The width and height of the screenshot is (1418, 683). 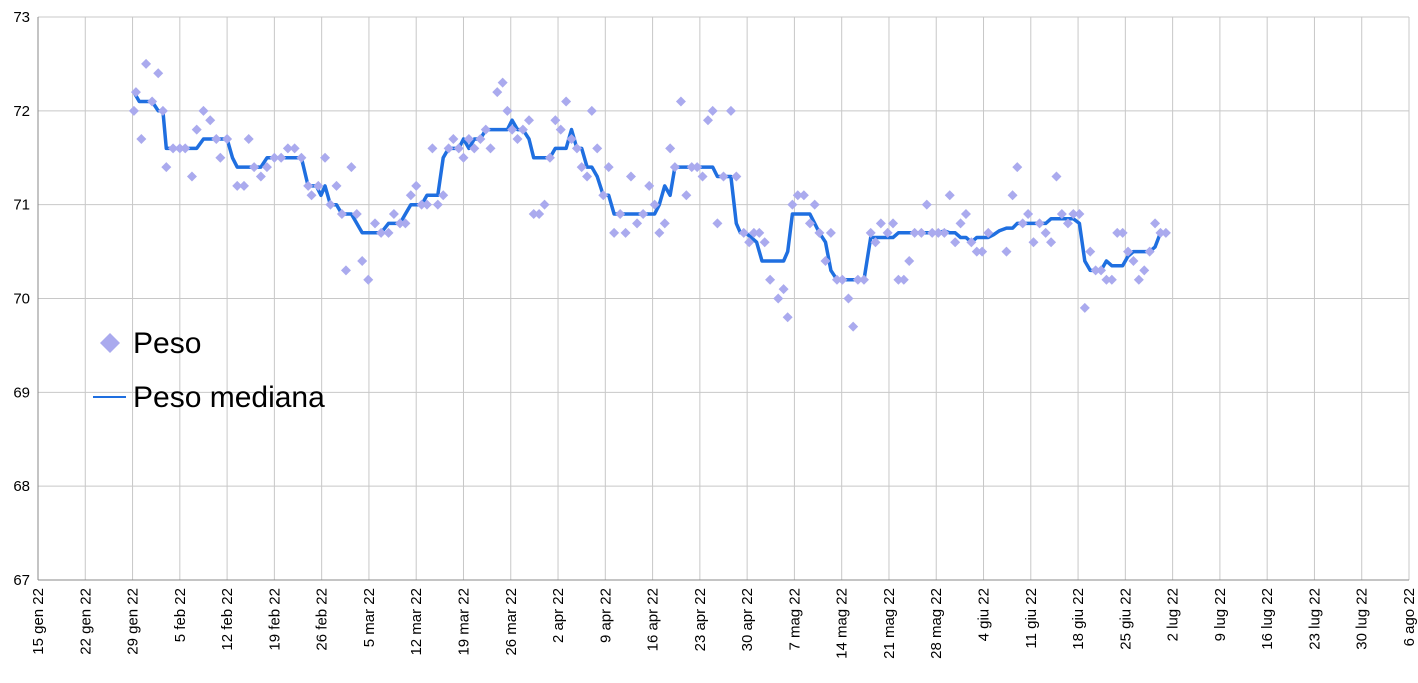 I want to click on legend-label-peso-mediana: Peso mediana, so click(x=229, y=397).